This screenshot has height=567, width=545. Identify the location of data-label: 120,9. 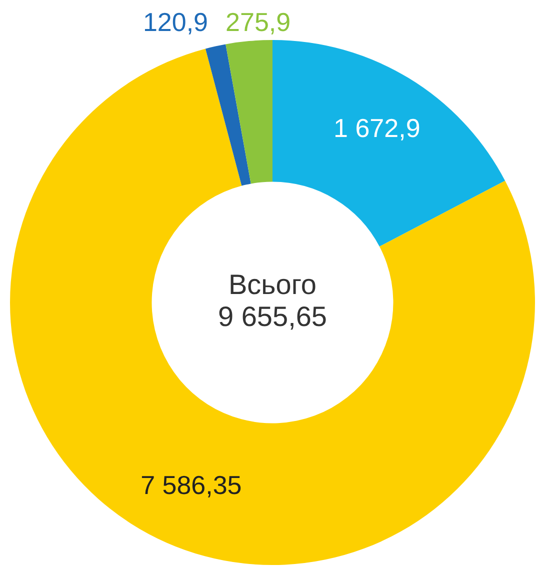
(175, 22).